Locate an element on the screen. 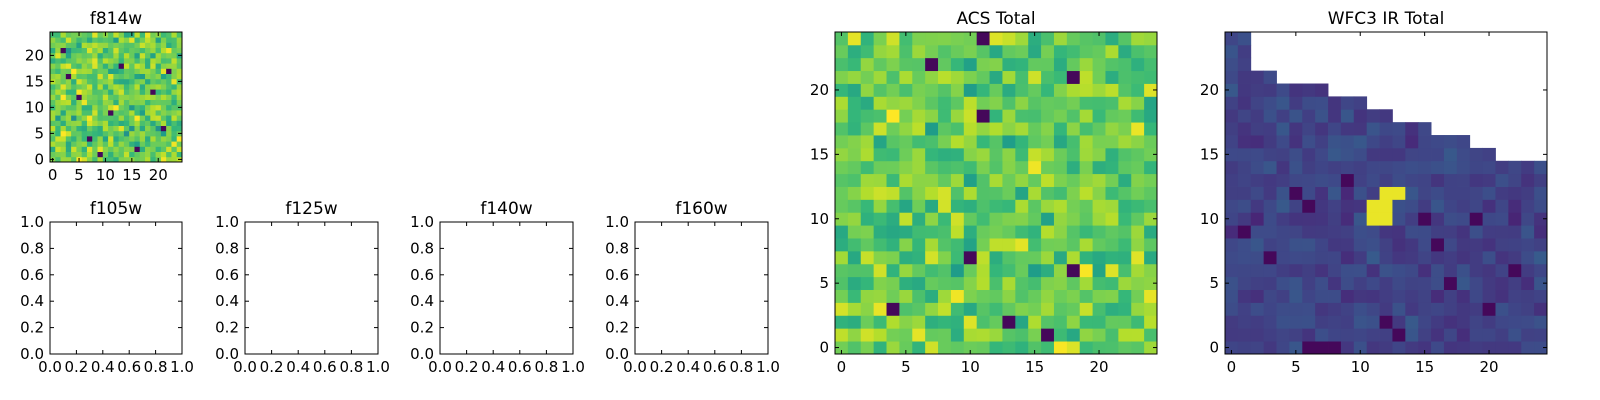 Image resolution: width=1600 pixels, height=400 pixels. panel-title: WFC3 IR Total is located at coordinates (1386, 19).